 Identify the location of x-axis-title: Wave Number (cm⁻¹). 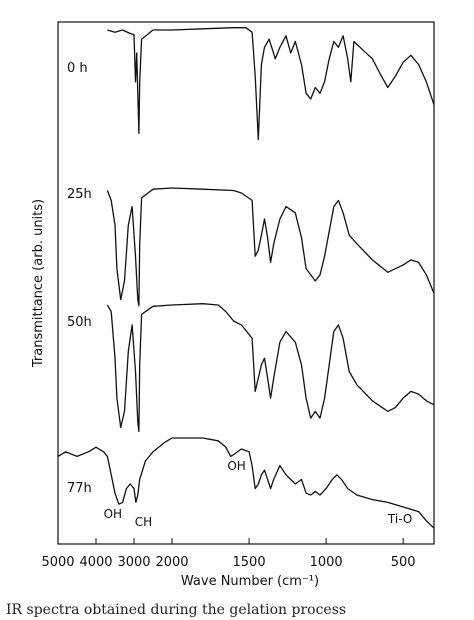
(250, 581).